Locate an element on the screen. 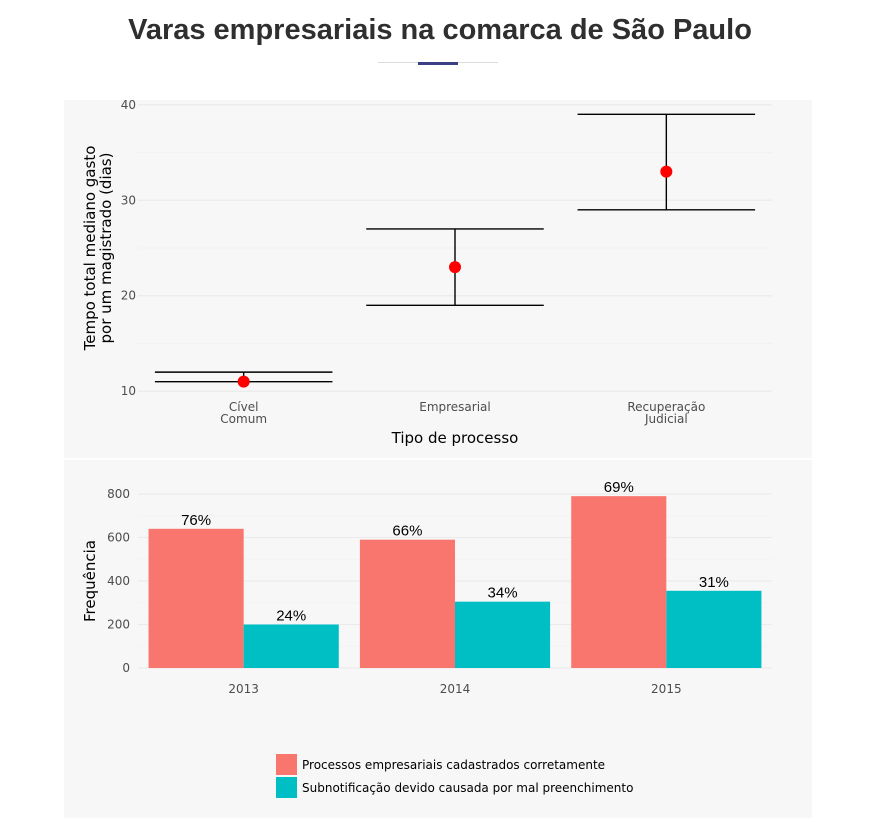 The height and width of the screenshot is (838, 880). bar-data-label: 24% is located at coordinates (291, 616).